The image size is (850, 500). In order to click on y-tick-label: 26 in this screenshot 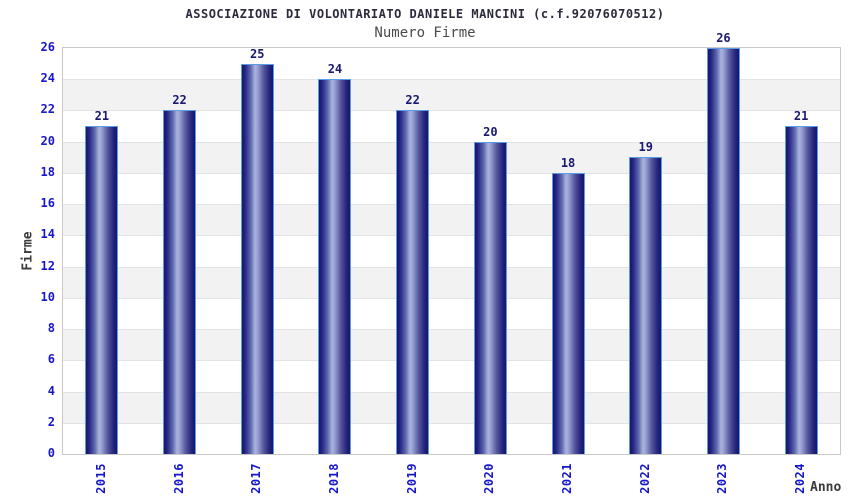, I will do `click(47, 47)`.